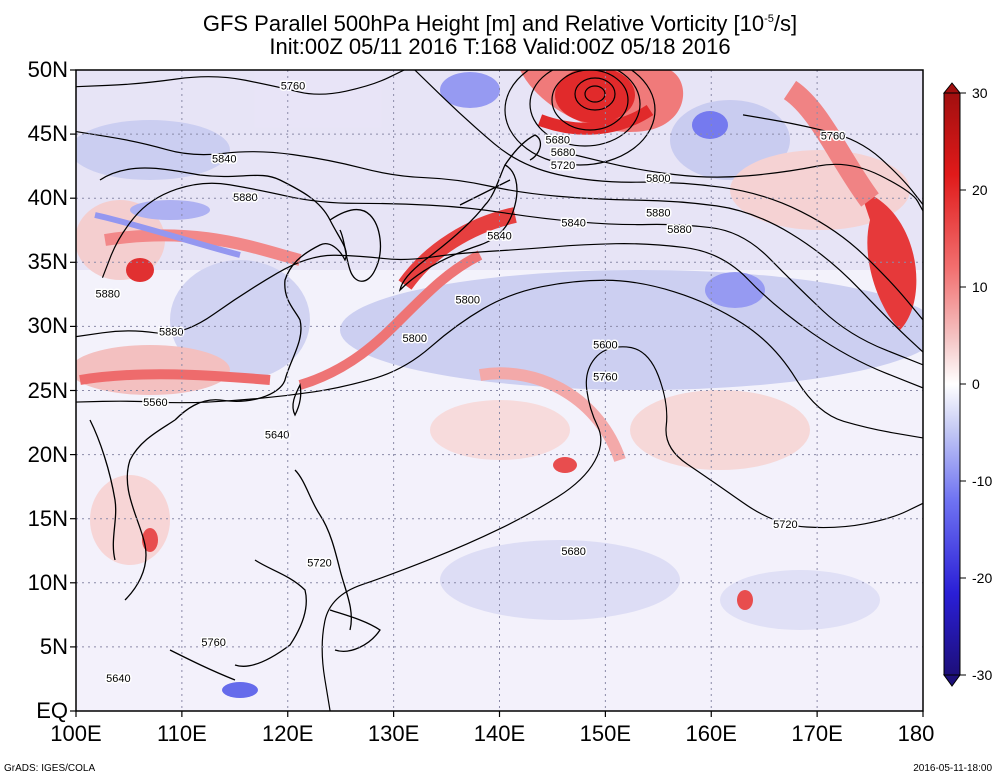 This screenshot has width=1000, height=779. Describe the element at coordinates (817, 733) in the screenshot. I see `lon-tick-label: 170E` at that location.